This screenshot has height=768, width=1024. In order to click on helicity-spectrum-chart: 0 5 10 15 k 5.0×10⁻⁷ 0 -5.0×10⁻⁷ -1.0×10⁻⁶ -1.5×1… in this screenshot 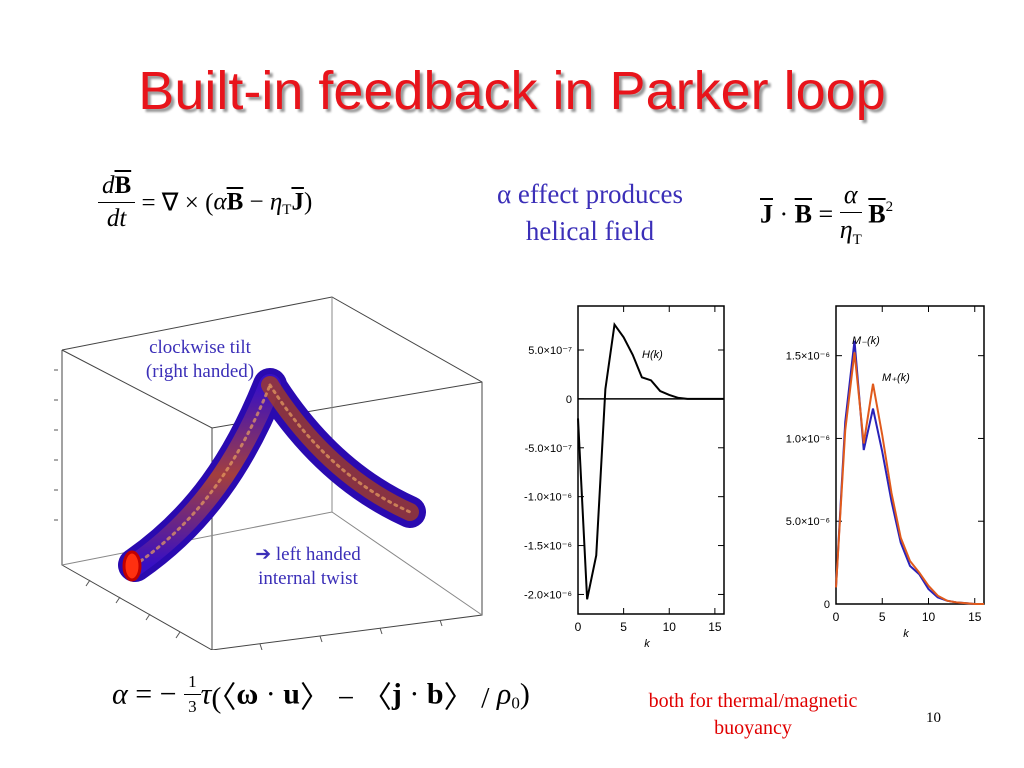, I will do `click(624, 477)`.